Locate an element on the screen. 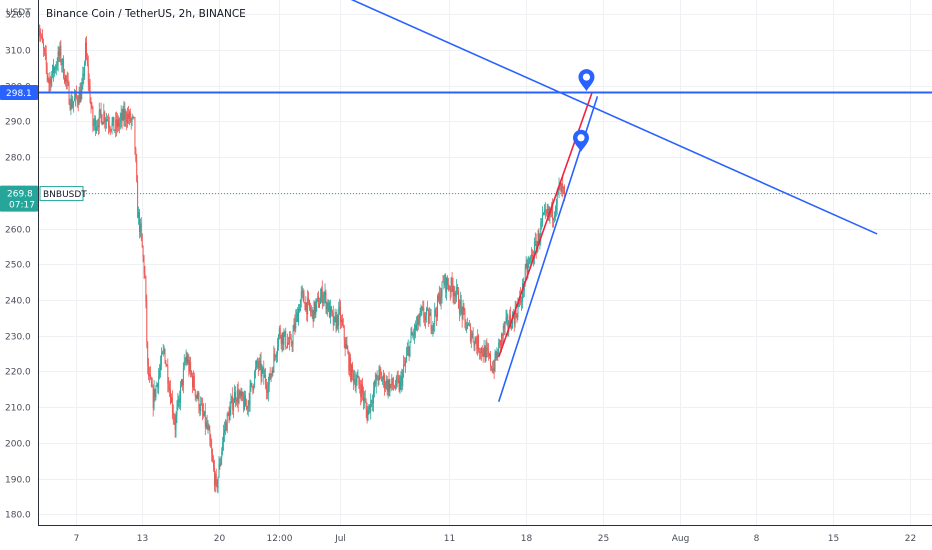 Image resolution: width=932 pixels, height=550 pixels. price-tick-label: 290.0 is located at coordinates (18, 123).